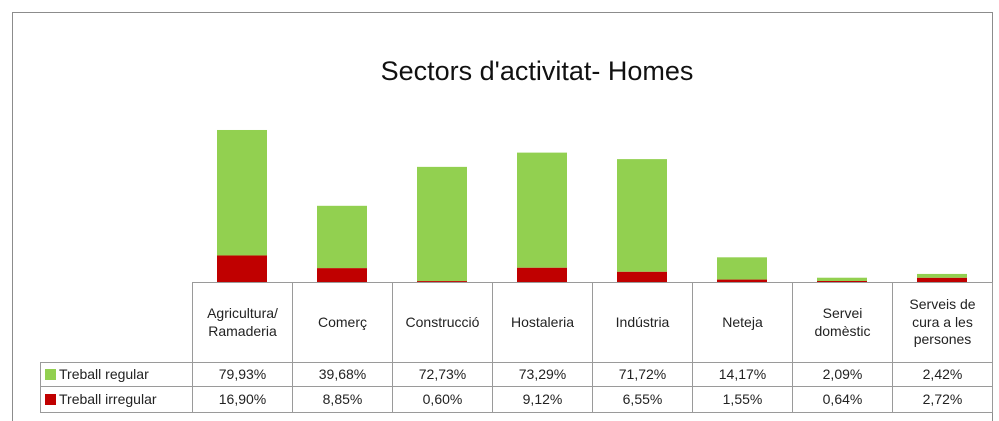 This screenshot has height=421, width=999. I want to click on x-tick-label: Comerç, so click(342, 322).